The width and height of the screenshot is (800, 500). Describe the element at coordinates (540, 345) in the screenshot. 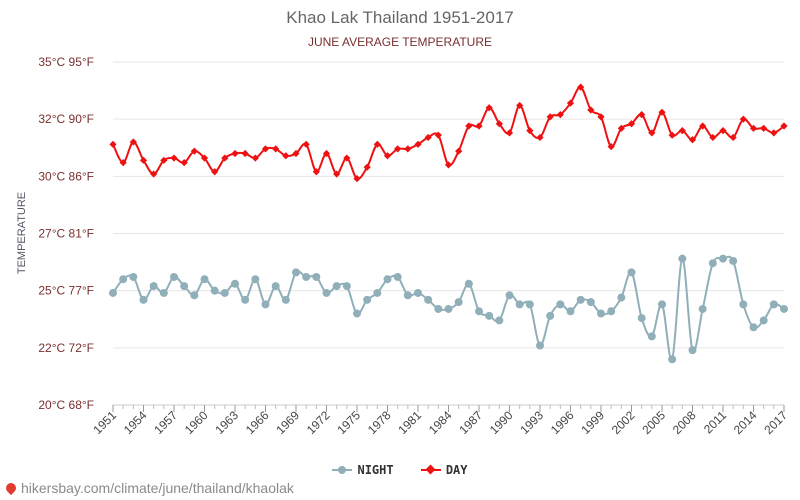

I see `point-night-1993` at that location.